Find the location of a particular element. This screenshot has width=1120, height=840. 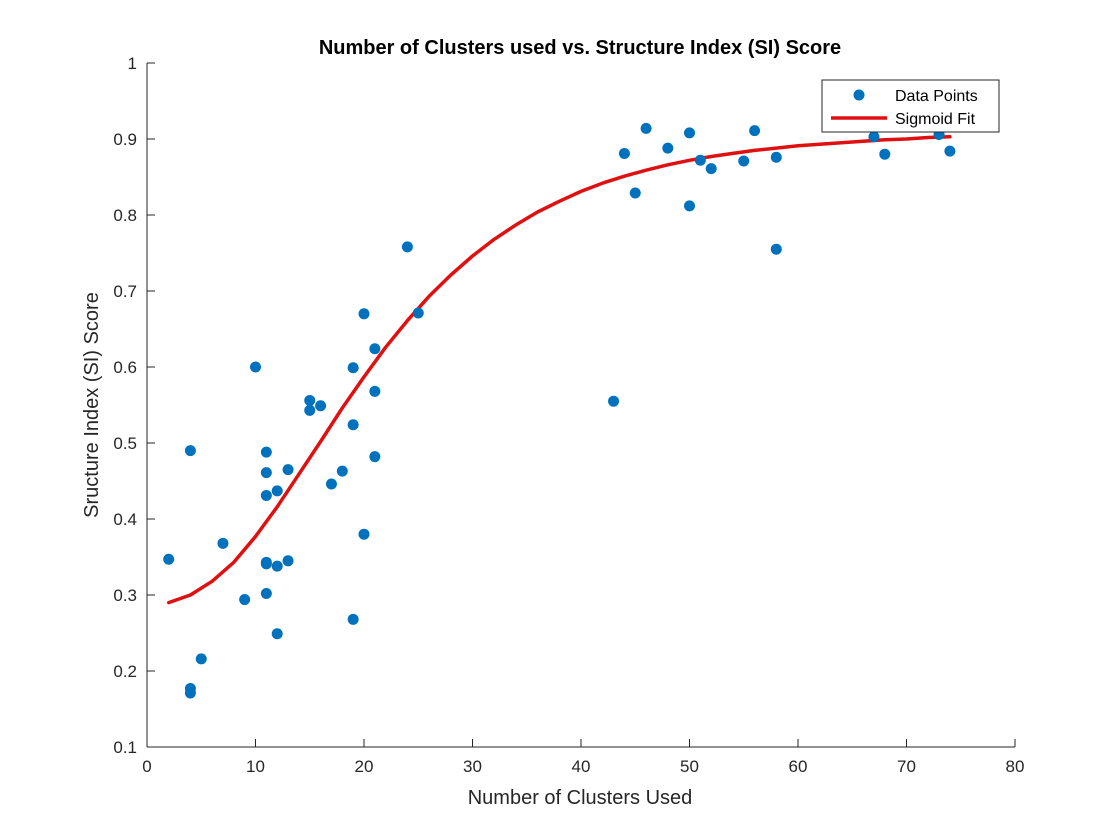

y-tick-label: 0.3 is located at coordinates (125, 595).